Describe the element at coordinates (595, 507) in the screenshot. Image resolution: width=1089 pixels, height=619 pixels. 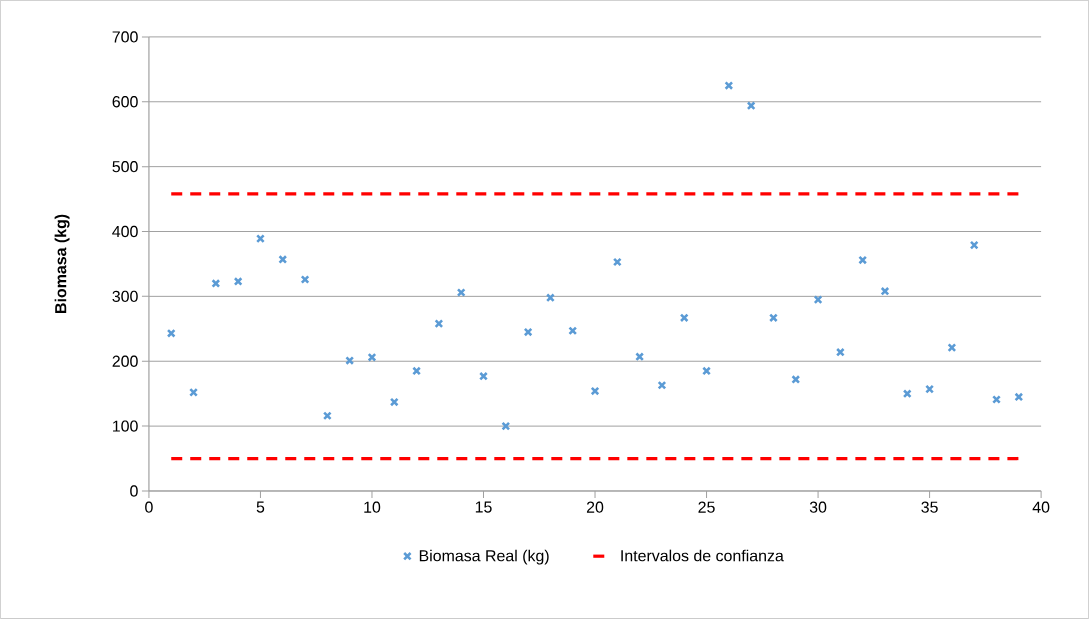
I see `x-tick-label: 20` at that location.